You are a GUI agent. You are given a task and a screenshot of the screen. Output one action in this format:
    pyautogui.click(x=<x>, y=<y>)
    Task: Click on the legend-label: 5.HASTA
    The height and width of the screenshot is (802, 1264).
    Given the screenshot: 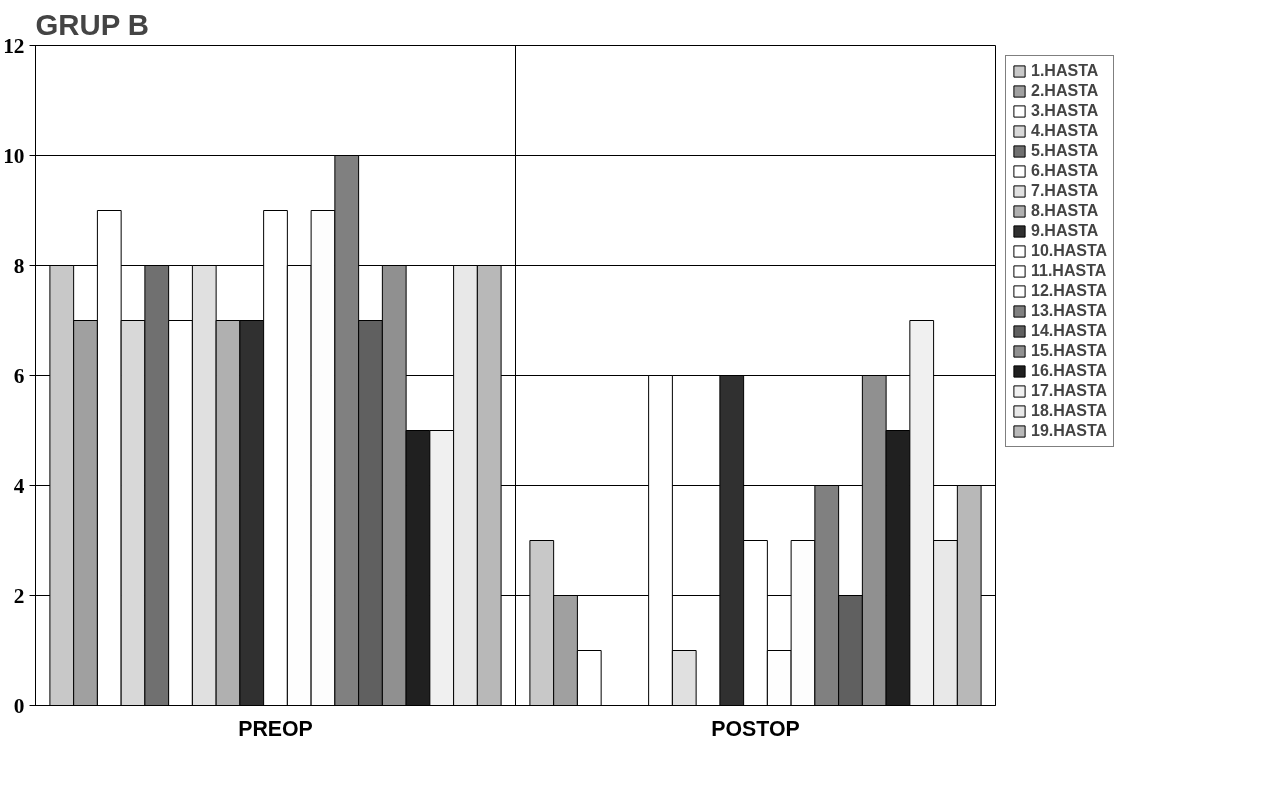 What is the action you would take?
    pyautogui.click(x=1065, y=151)
    